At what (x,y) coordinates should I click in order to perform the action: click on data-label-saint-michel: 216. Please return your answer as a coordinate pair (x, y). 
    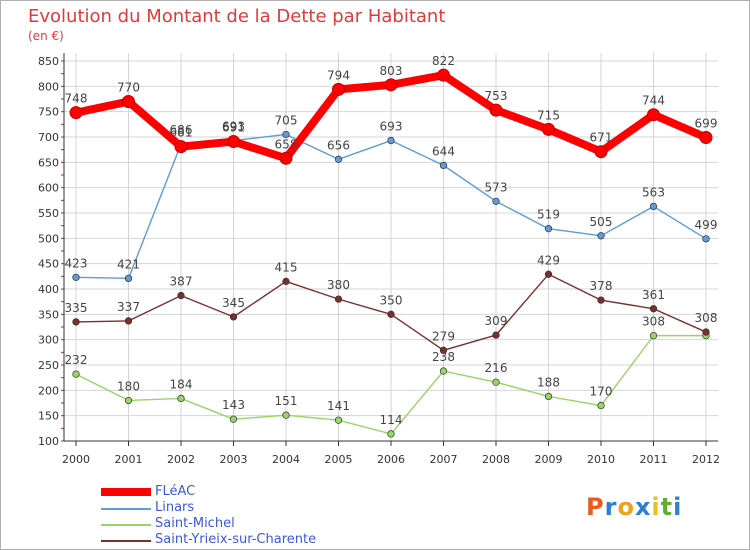
    Looking at the image, I should click on (496, 368).